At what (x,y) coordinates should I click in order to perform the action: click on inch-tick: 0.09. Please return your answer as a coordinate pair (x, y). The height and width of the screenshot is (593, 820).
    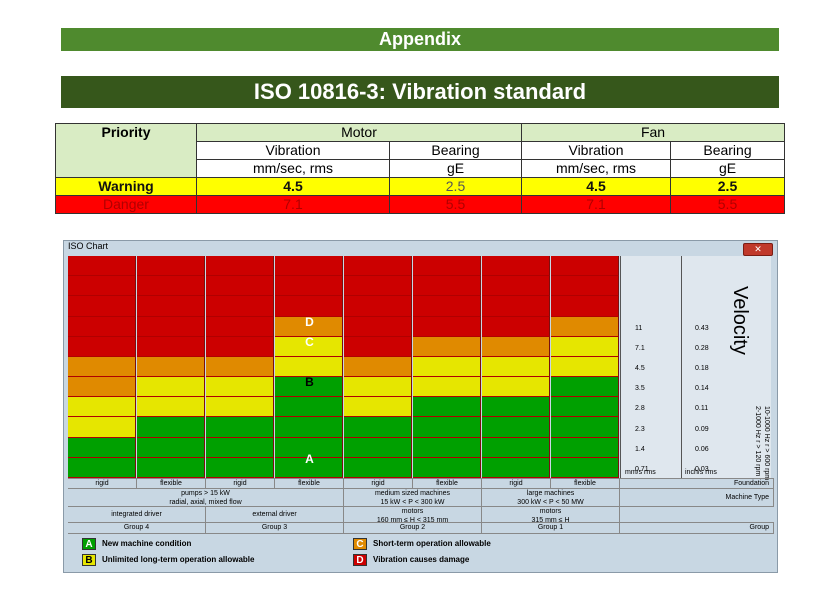
    Looking at the image, I should click on (702, 429).